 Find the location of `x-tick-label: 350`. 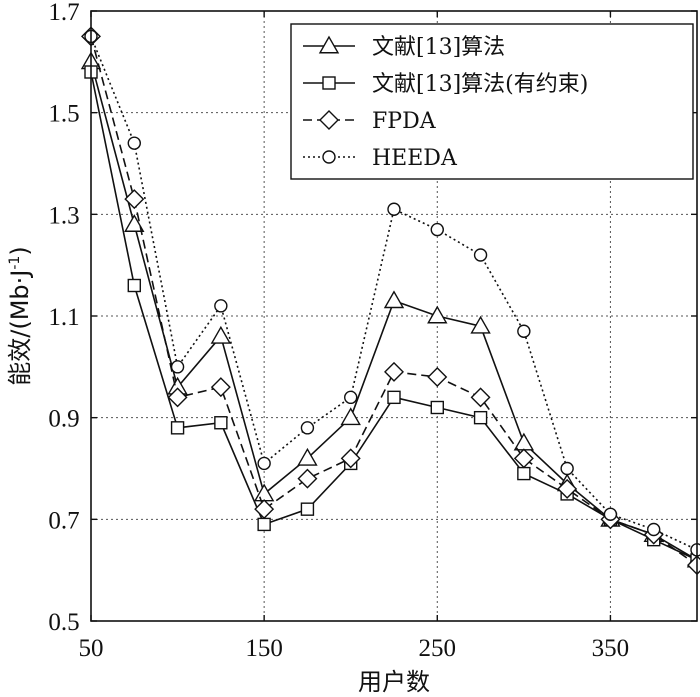

x-tick-label: 350 is located at coordinates (611, 648).